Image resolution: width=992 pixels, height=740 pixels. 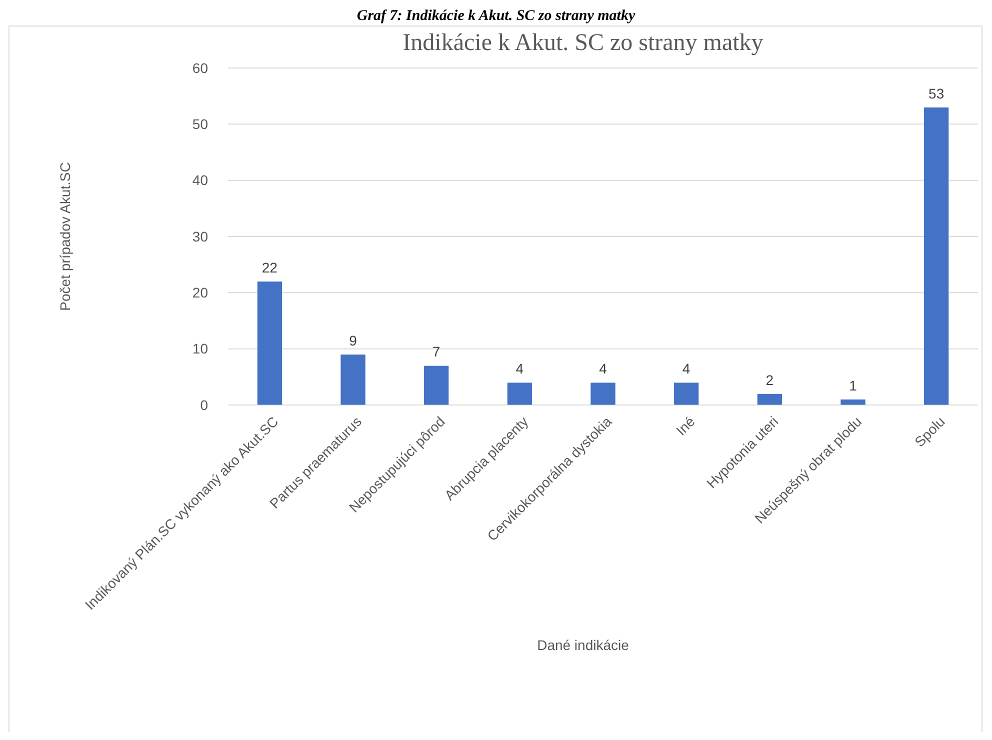 I want to click on y-axis-title: Počet prípadov Akut.SC, so click(x=65, y=236).